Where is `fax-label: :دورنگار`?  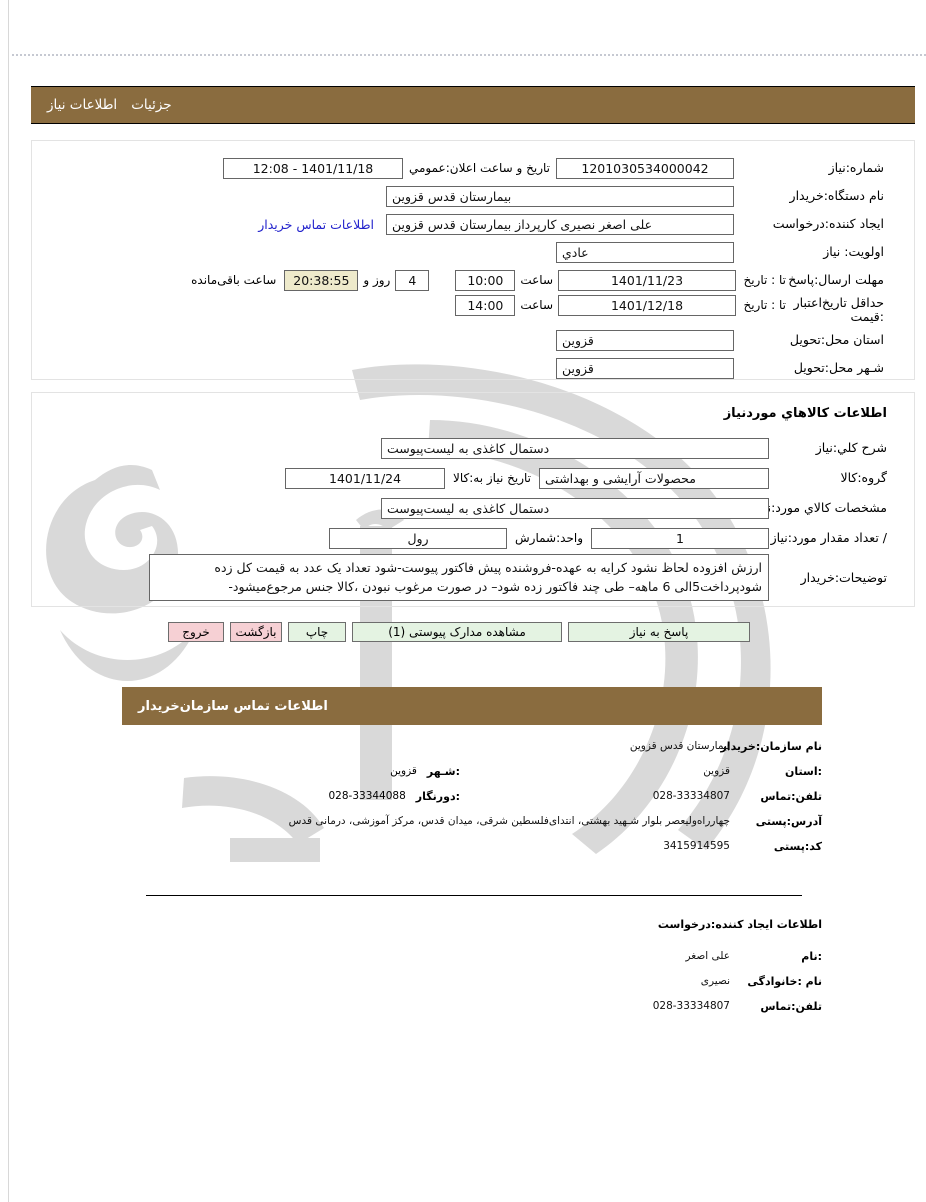 fax-label: :دورنگار is located at coordinates (437, 796).